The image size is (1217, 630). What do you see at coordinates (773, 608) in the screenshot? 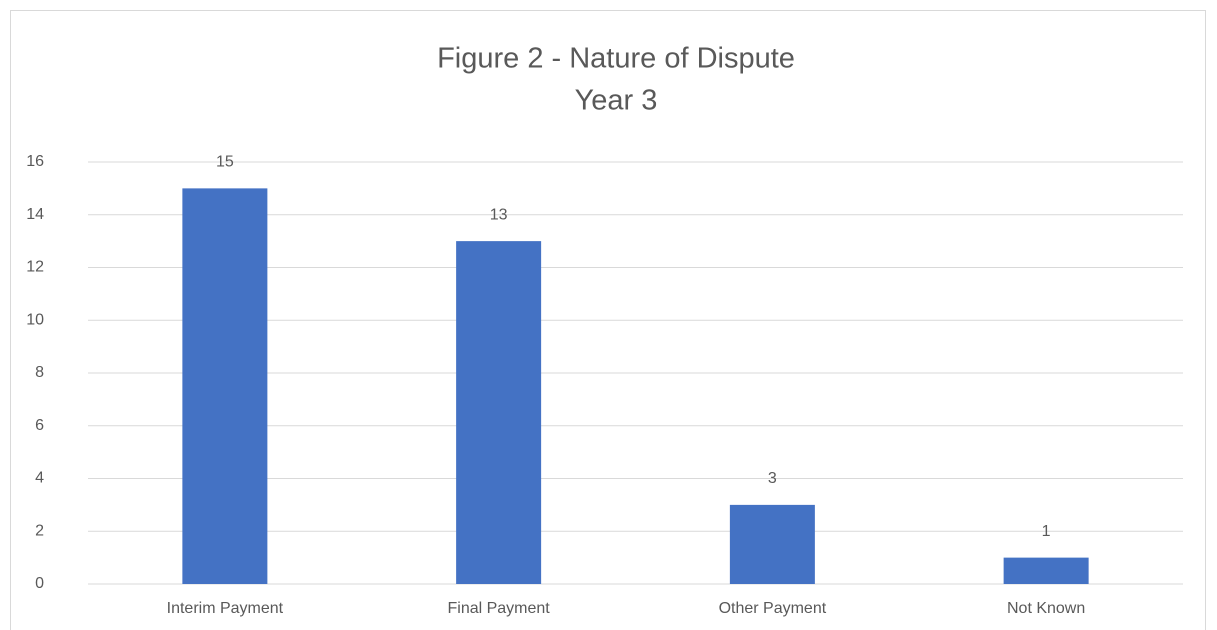
I see `x-tick-label: Other Payment` at bounding box center [773, 608].